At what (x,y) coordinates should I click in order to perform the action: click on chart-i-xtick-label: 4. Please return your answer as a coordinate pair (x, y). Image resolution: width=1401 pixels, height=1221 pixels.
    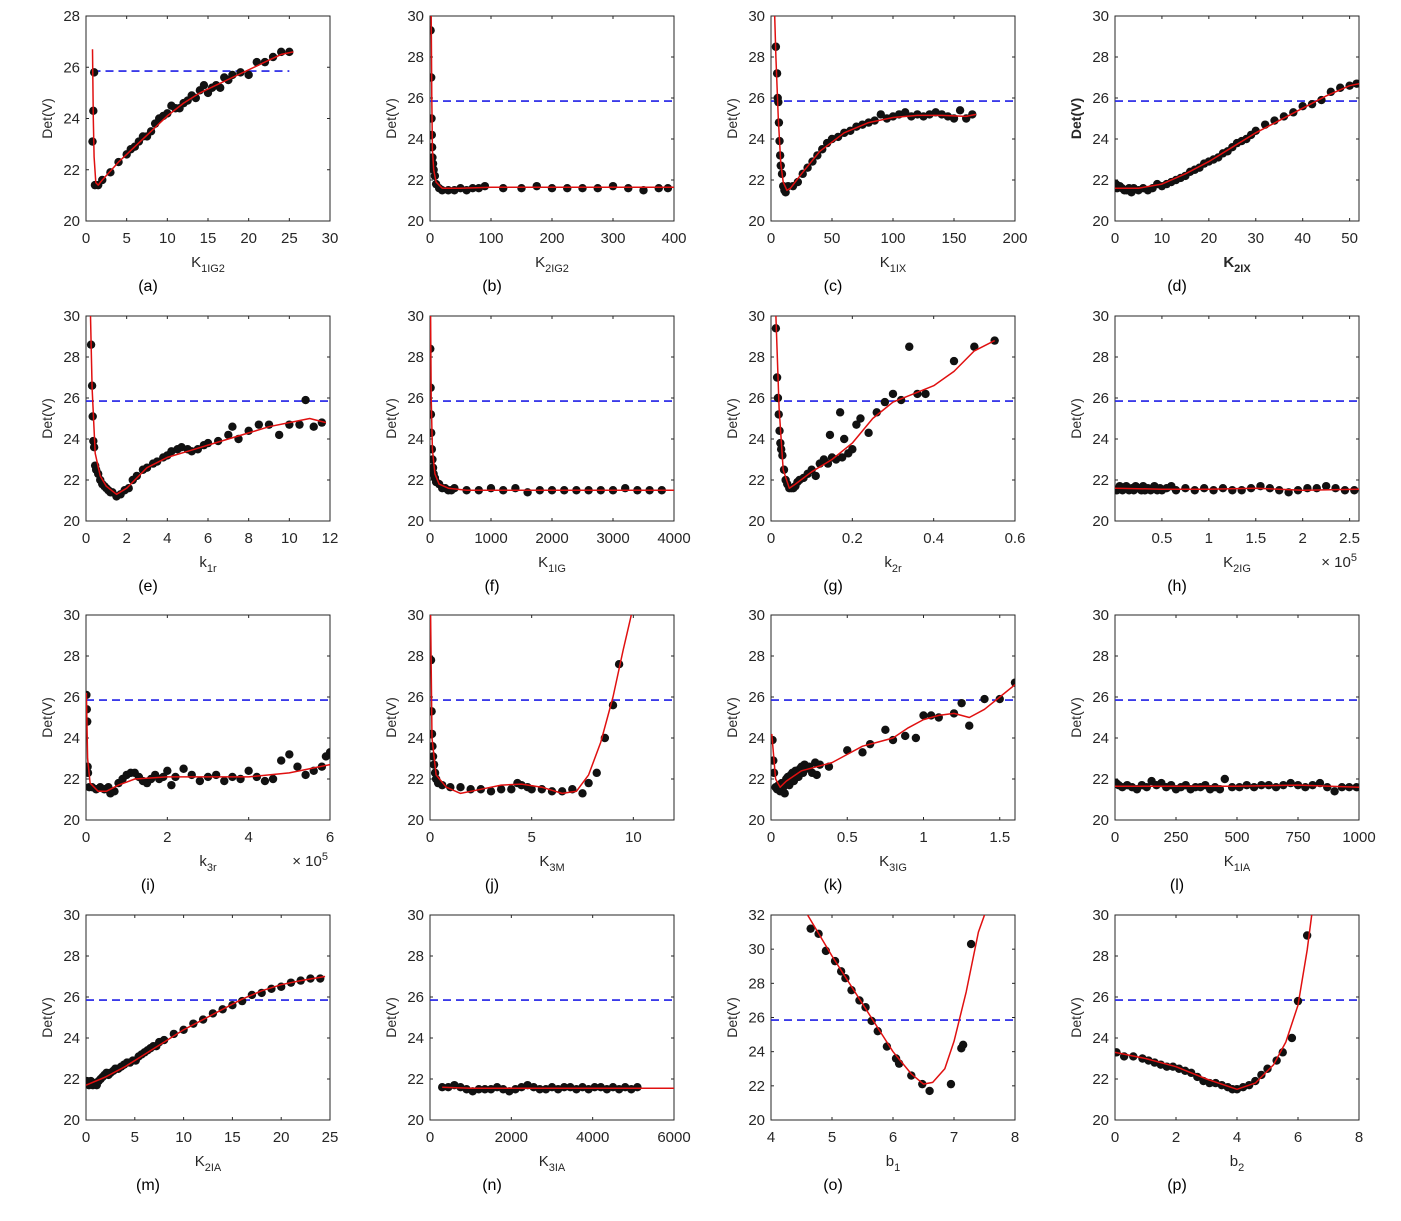
    Looking at the image, I should click on (248, 837).